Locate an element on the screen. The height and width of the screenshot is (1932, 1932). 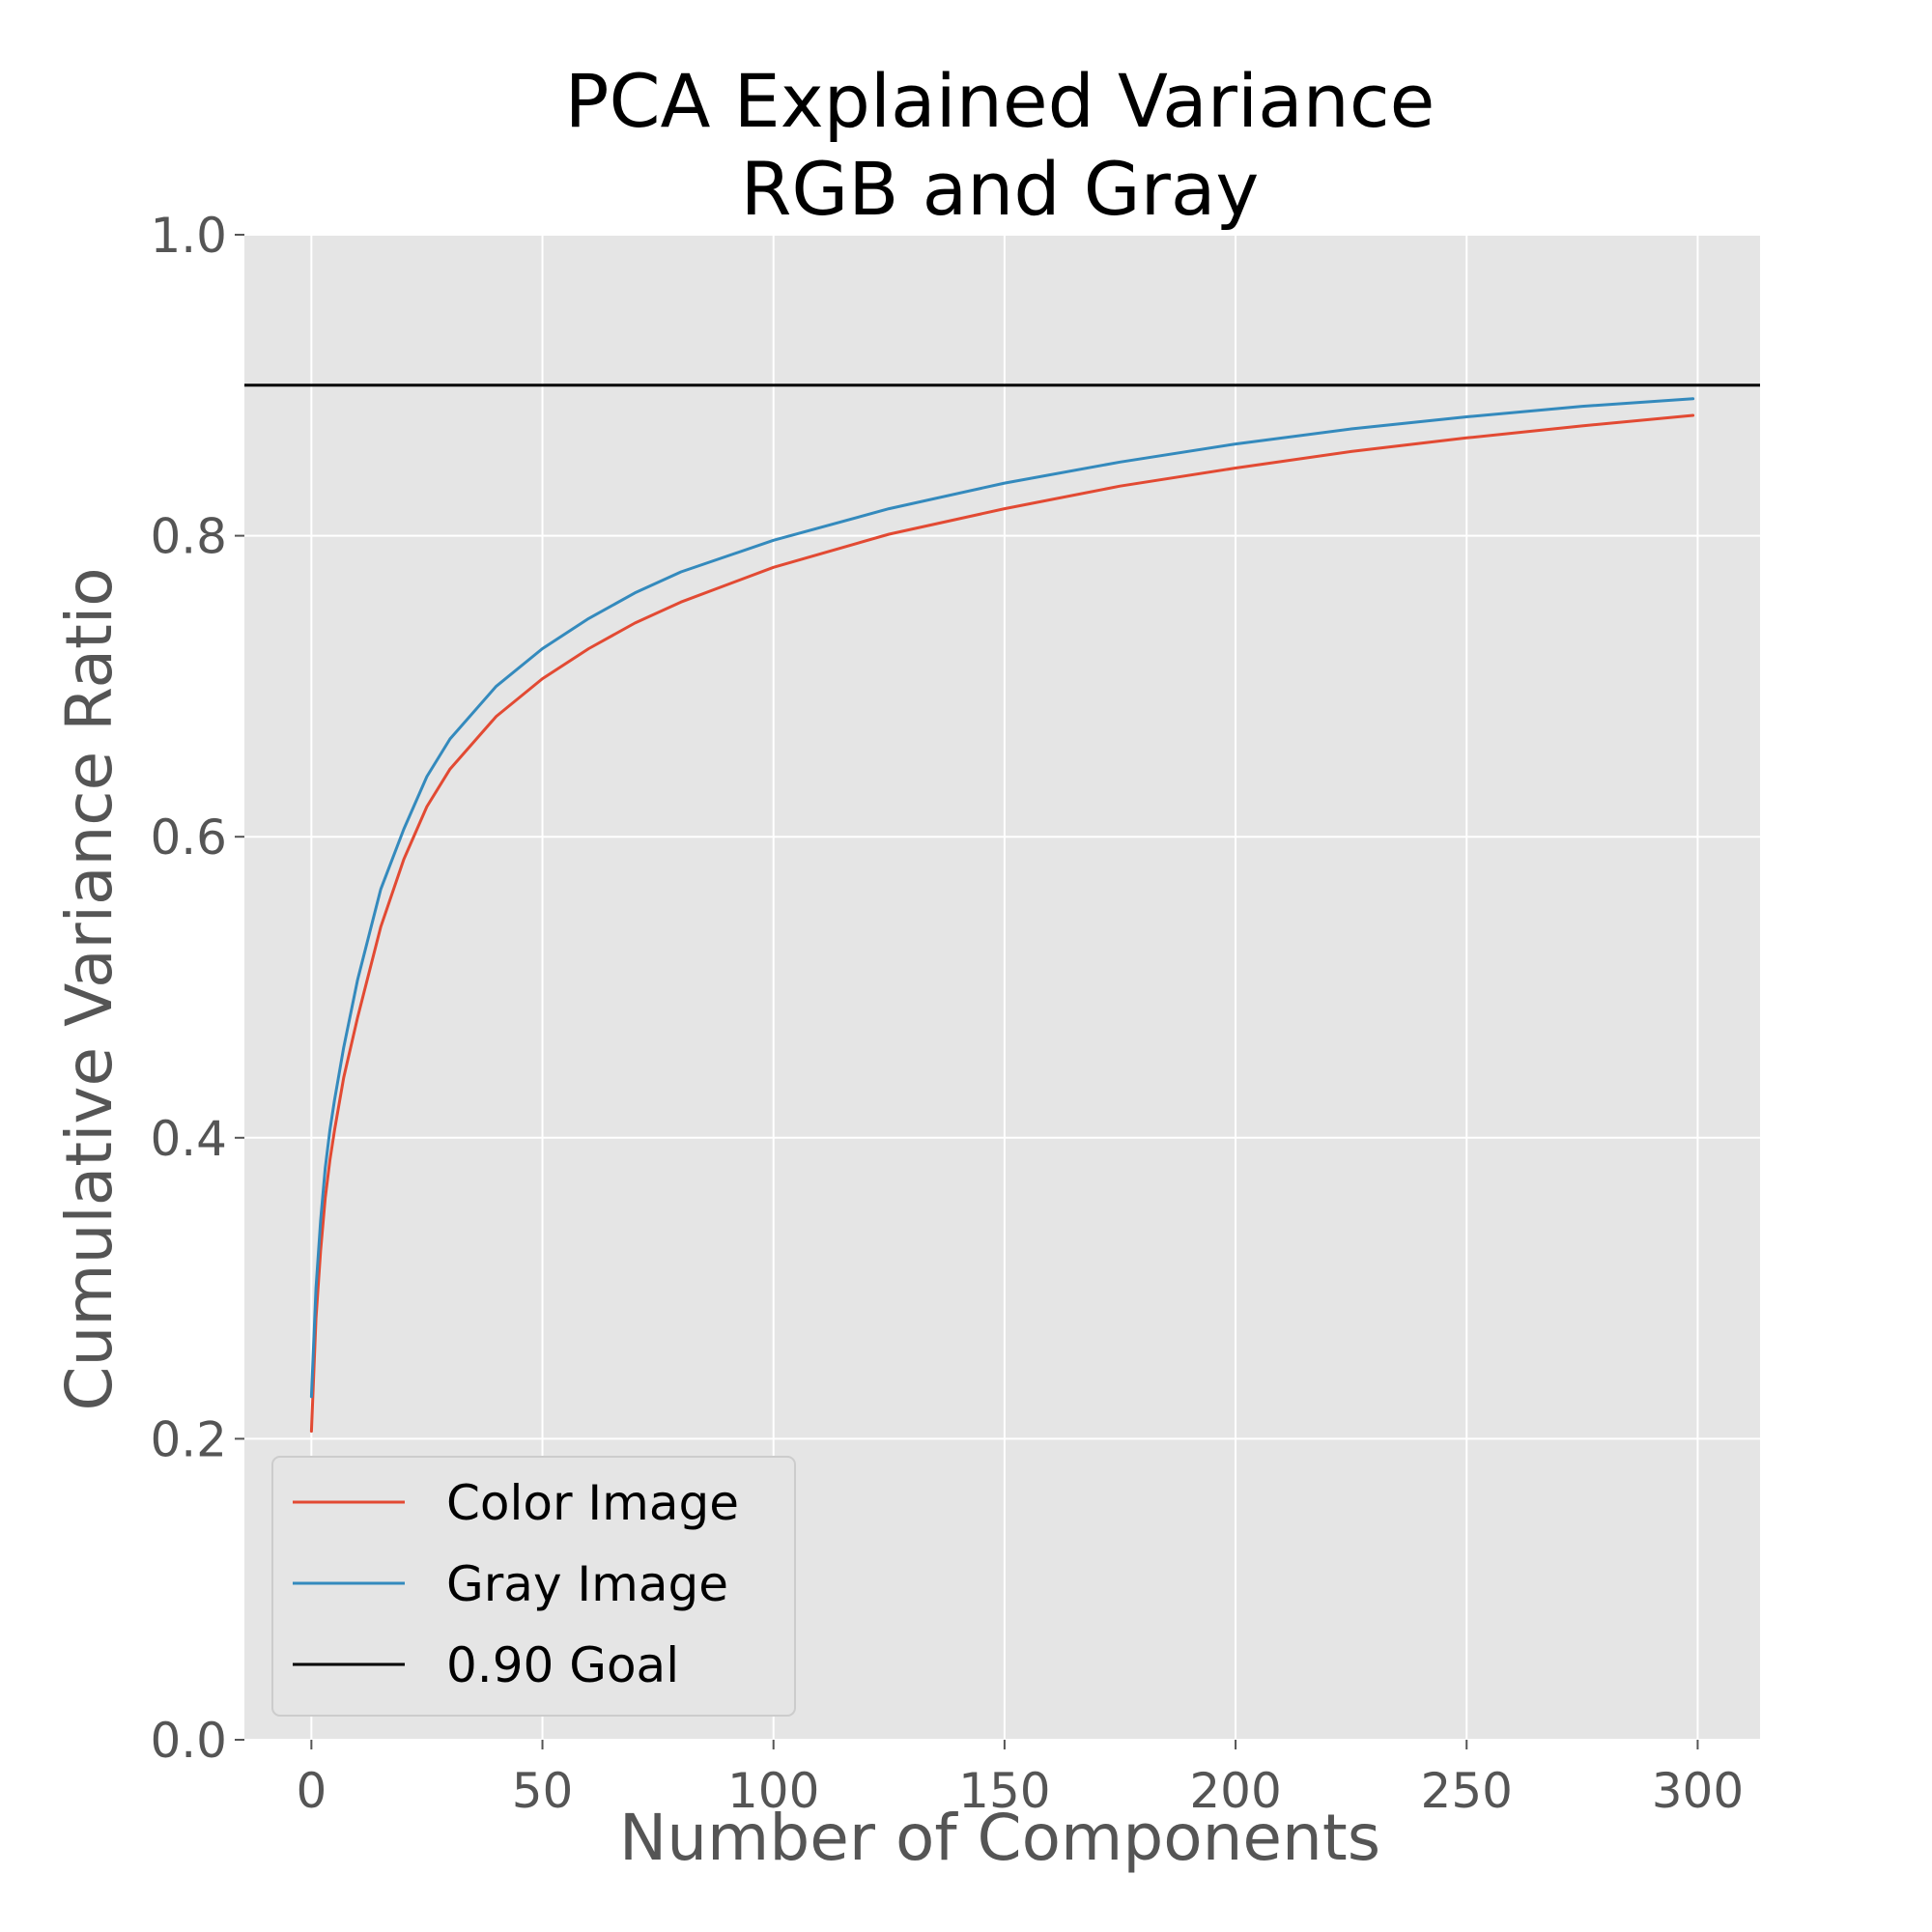
y-tick-label: 0.4 is located at coordinates (188, 1139).